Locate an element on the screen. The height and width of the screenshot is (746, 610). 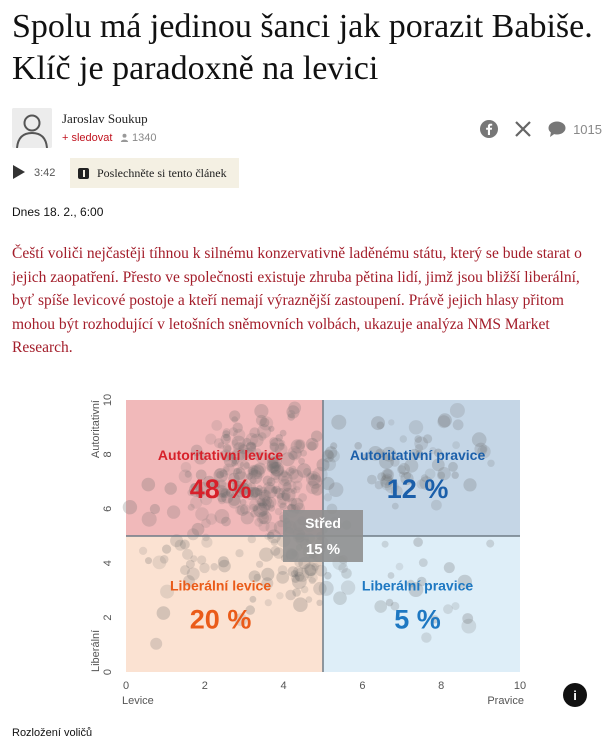
comment-icon is located at coordinates (557, 129).